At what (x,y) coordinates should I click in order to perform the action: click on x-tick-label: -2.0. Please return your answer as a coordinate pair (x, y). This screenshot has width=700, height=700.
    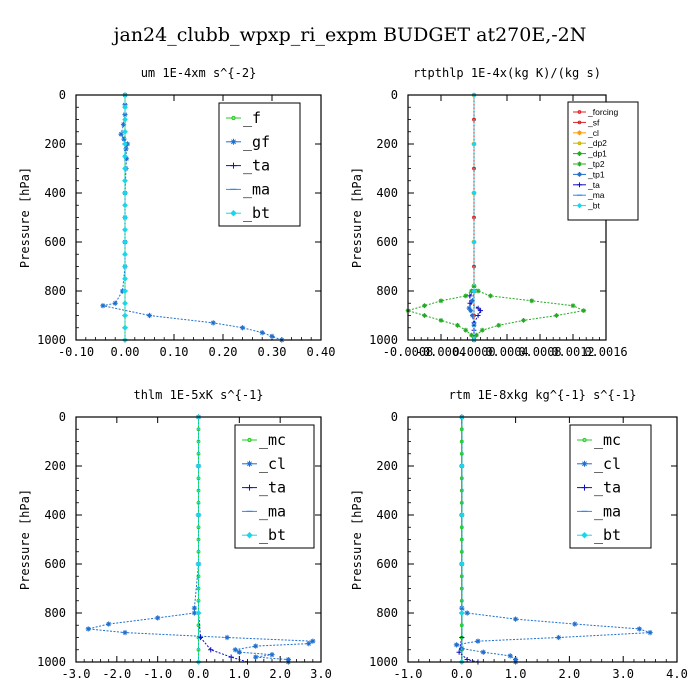
    Looking at the image, I should click on (116, 674).